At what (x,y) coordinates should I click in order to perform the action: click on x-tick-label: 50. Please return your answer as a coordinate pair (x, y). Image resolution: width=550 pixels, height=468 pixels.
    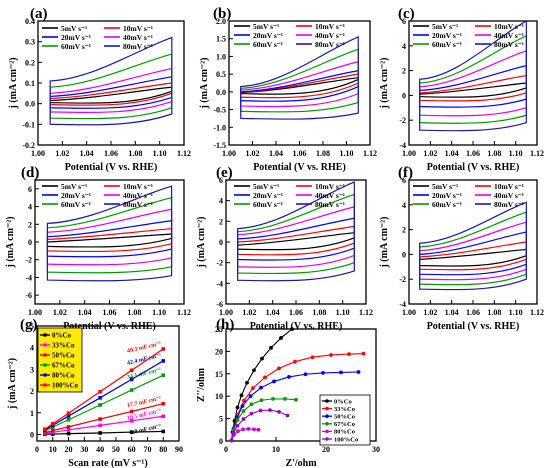
    Looking at the image, I should click on (116, 449).